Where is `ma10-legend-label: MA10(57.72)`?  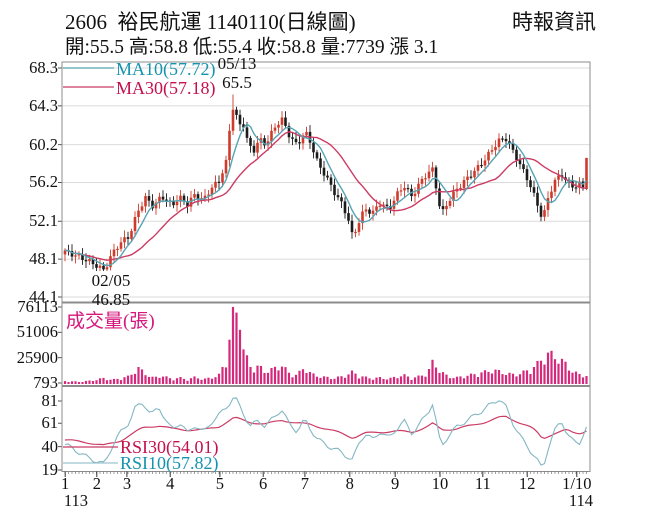
ma10-legend-label: MA10(57.72) is located at coordinates (166, 69).